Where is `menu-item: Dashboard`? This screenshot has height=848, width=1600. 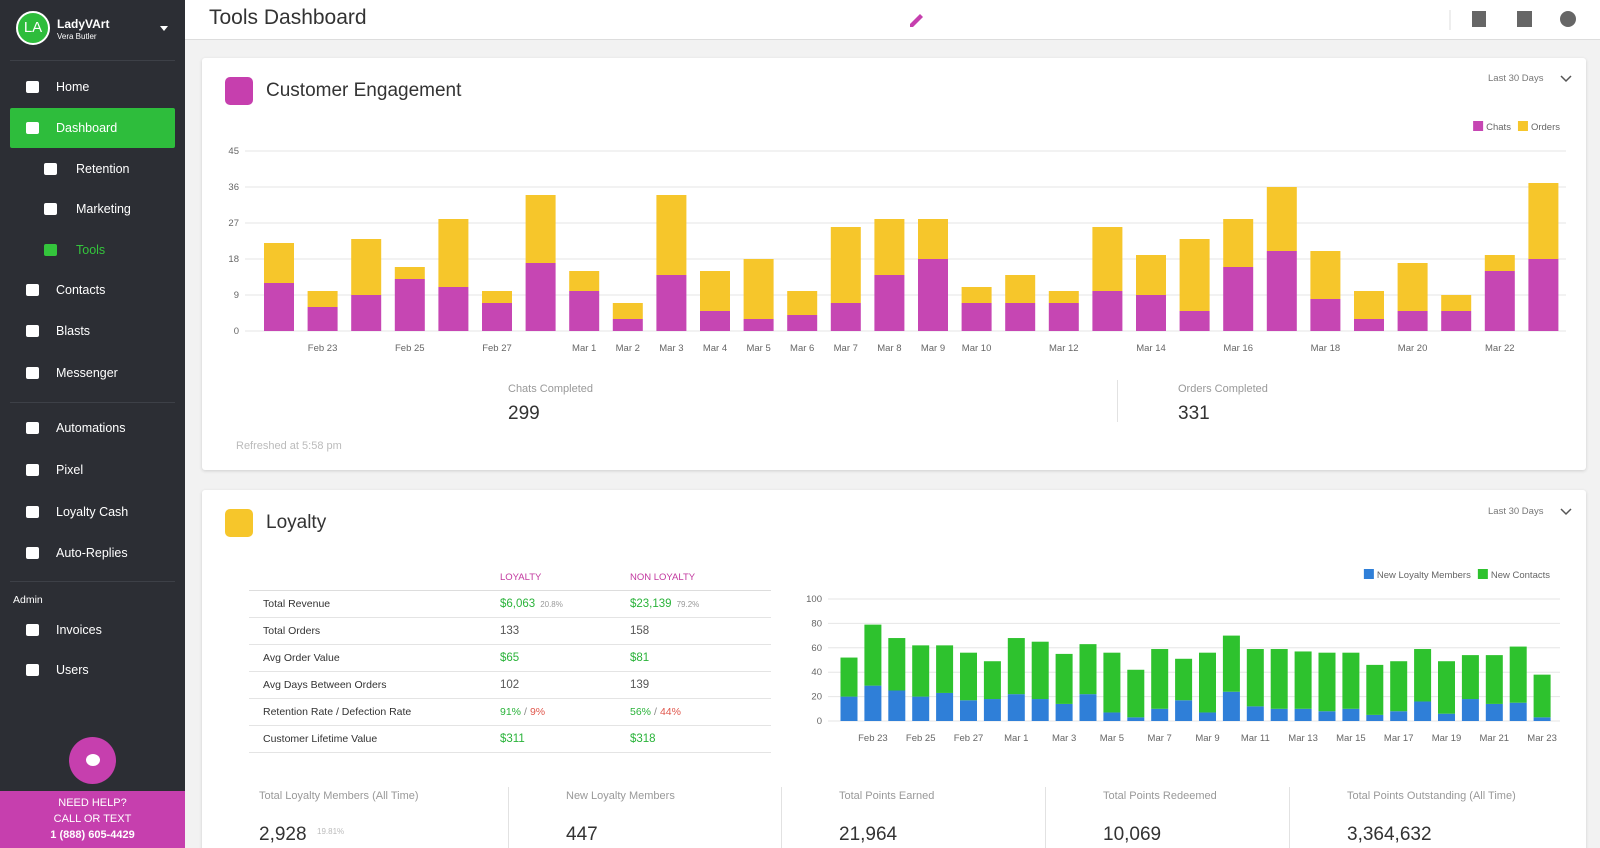 menu-item: Dashboard is located at coordinates (92, 128).